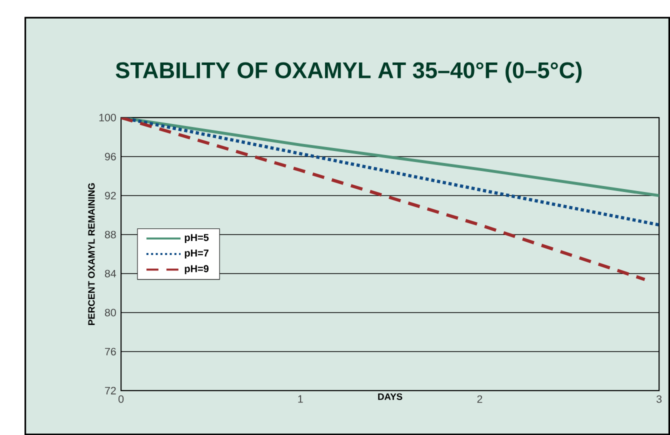 The height and width of the screenshot is (435, 670). I want to click on chart-title: STABILITY OF OXAMYL AT 35–40°F (0–5°C), so click(349, 72).